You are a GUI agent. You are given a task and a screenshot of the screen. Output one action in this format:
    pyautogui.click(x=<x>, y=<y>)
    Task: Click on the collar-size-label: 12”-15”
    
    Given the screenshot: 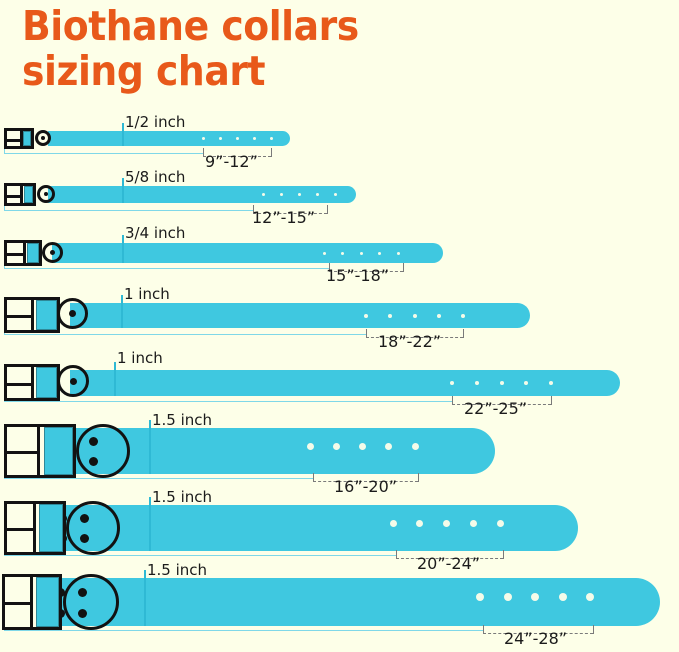 What is the action you would take?
    pyautogui.click(x=284, y=217)
    